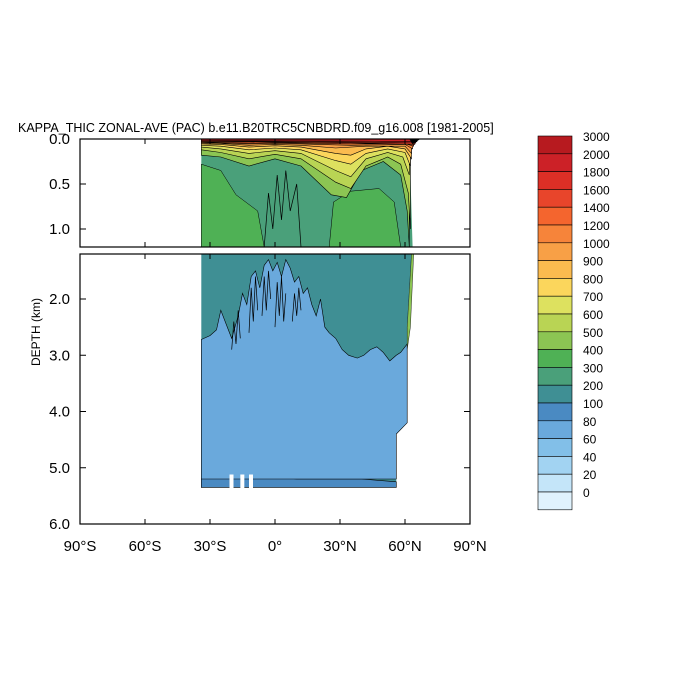 This screenshot has width=675, height=676. I want to click on lower-panel-field, so click(307, 372).